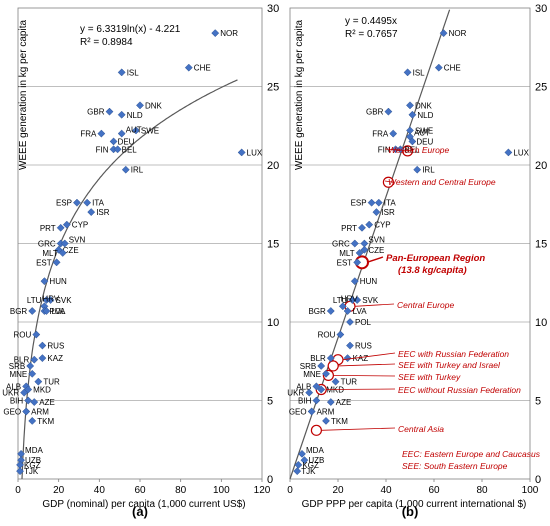  Describe the element at coordinates (32, 465) in the screenshot. I see `point-label: KGZ` at that location.